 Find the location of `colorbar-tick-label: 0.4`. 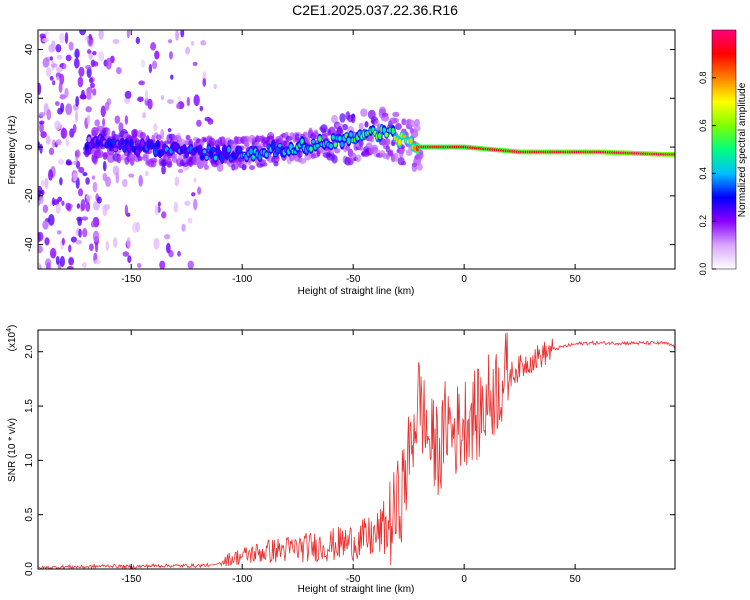

colorbar-tick-label: 0.4 is located at coordinates (703, 173).